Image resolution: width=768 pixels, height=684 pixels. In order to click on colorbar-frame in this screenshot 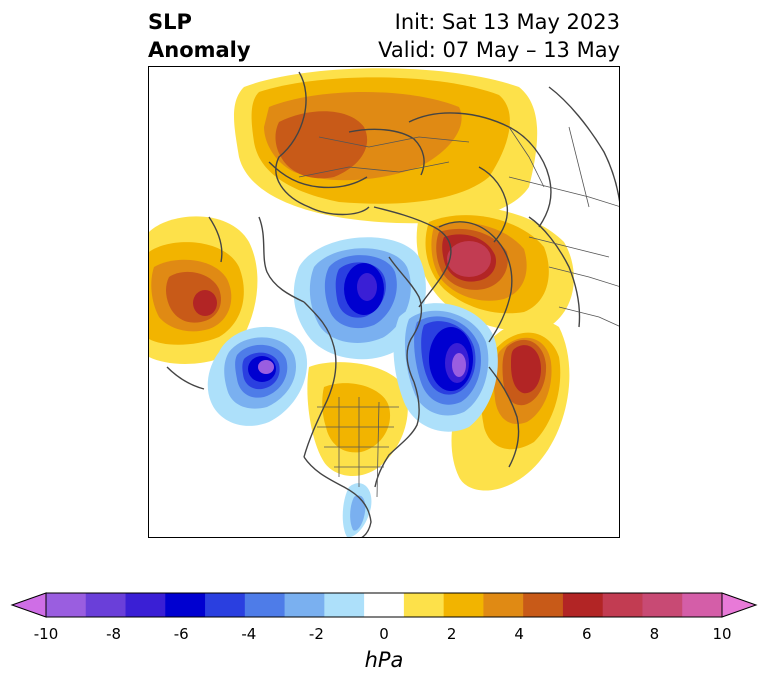, I will do `click(384, 605)`.